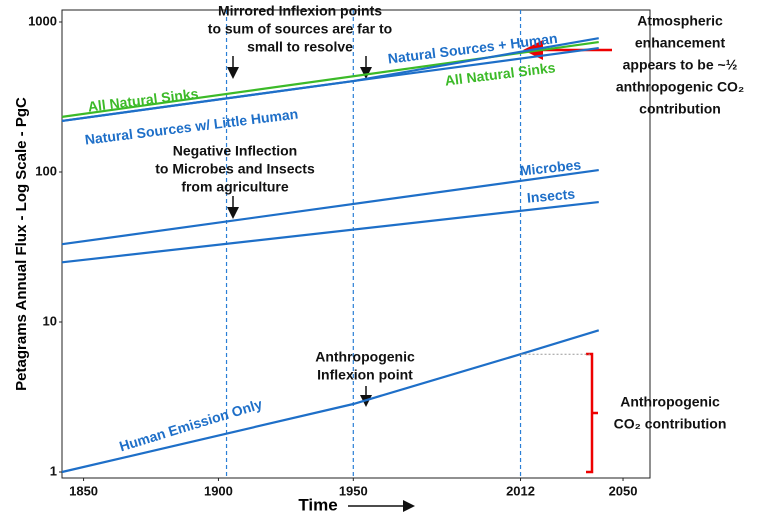 The height and width of the screenshot is (517, 758). I want to click on series-label: All Natural Sinks, so click(500, 73).